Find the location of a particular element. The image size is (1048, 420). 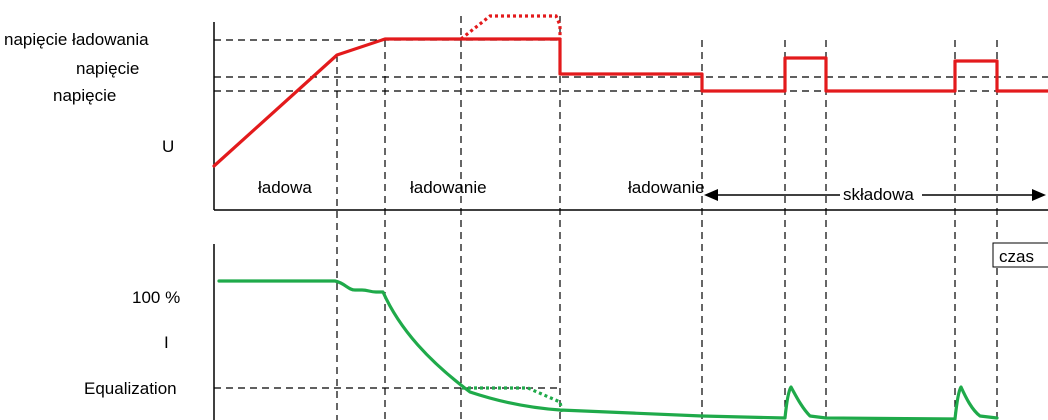

time-label-box is located at coordinates (1020, 255).